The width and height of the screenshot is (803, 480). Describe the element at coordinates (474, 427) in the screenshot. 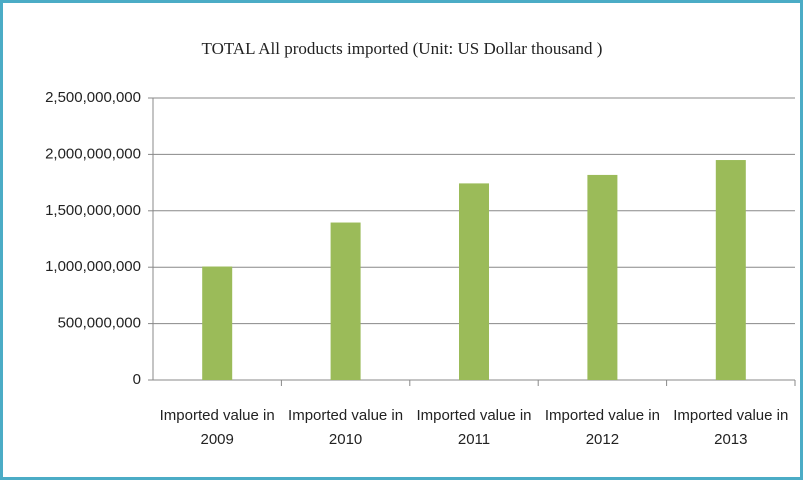

I see `x-tick-label: Imported value in 2011` at that location.